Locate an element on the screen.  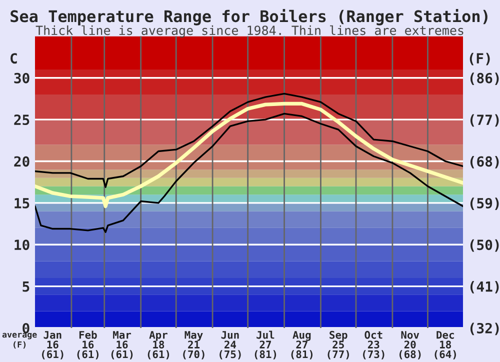
y-tick-label: 0 is located at coordinates (26, 328).